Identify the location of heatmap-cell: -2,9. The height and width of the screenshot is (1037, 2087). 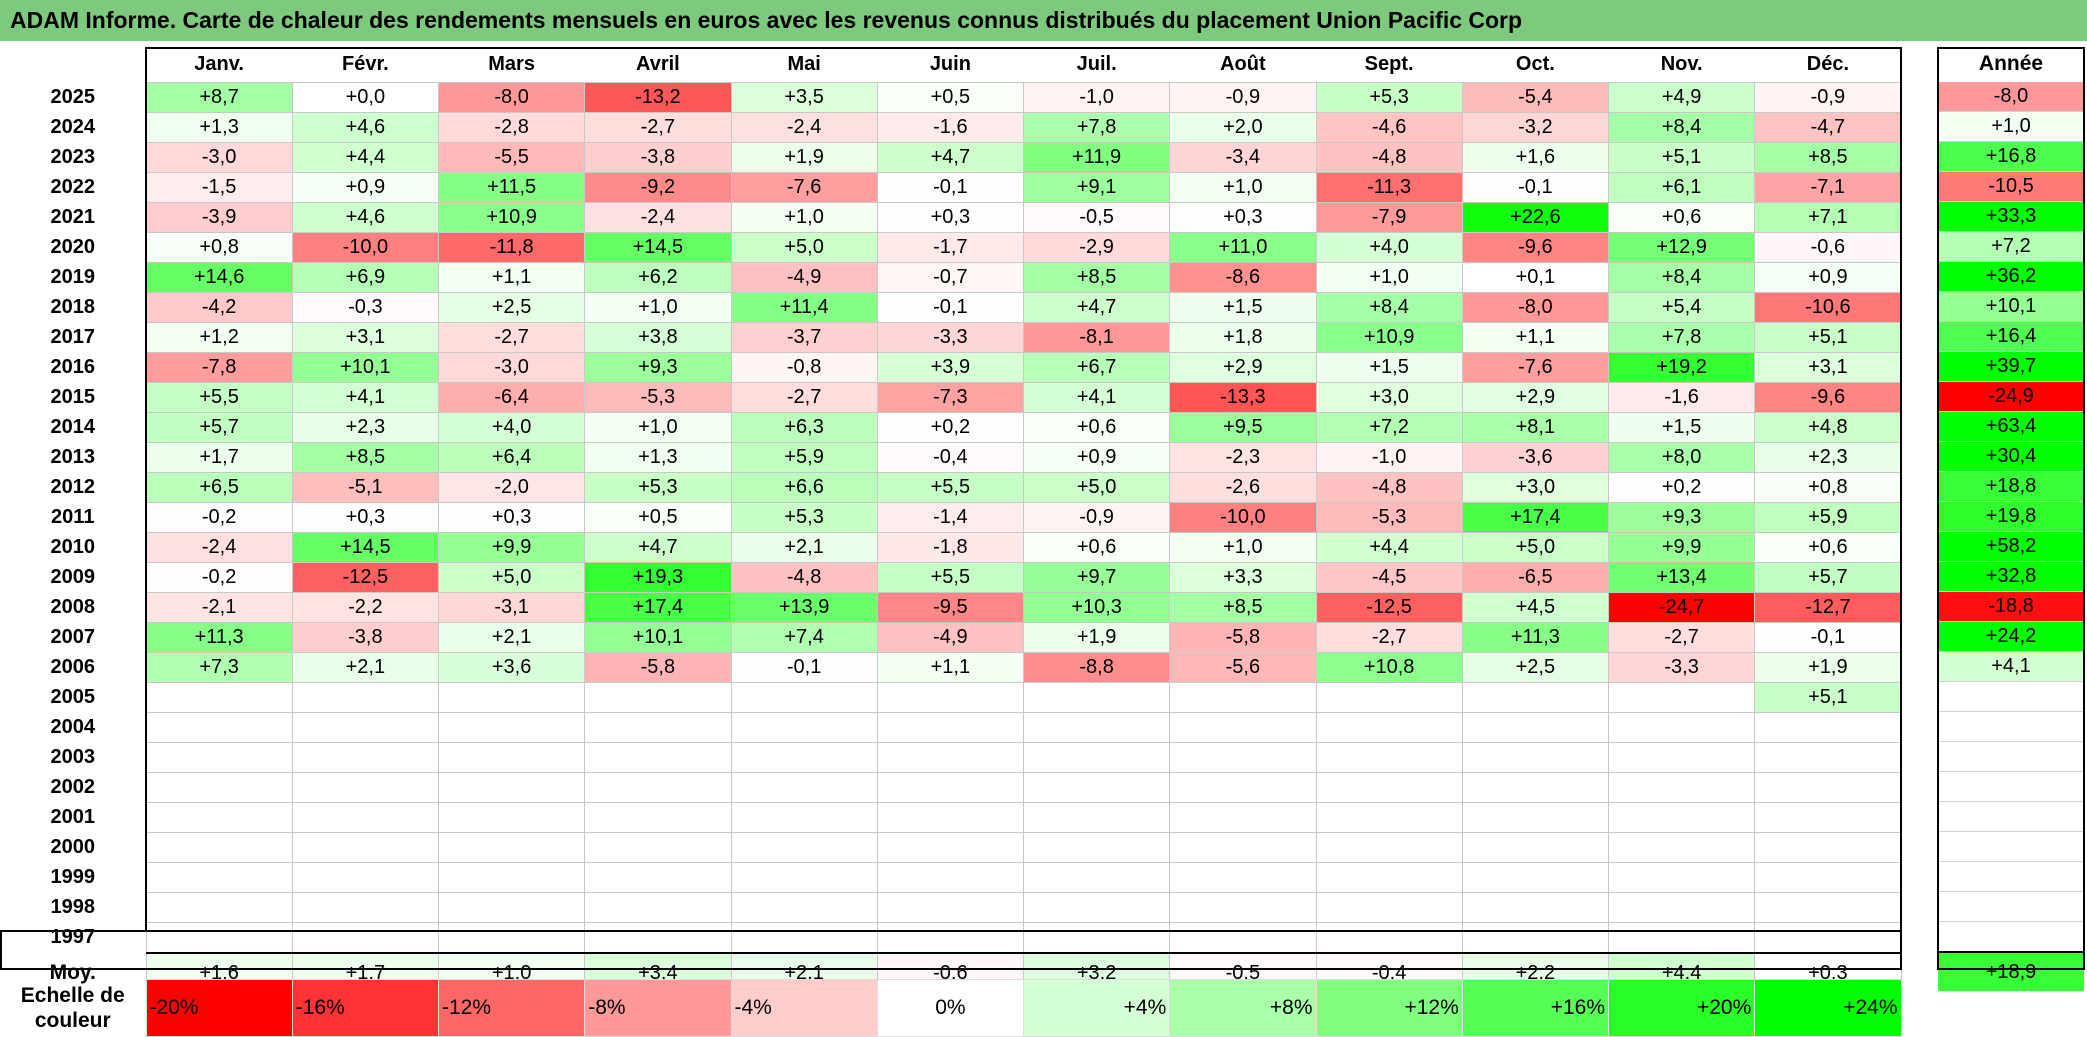
(1096, 247).